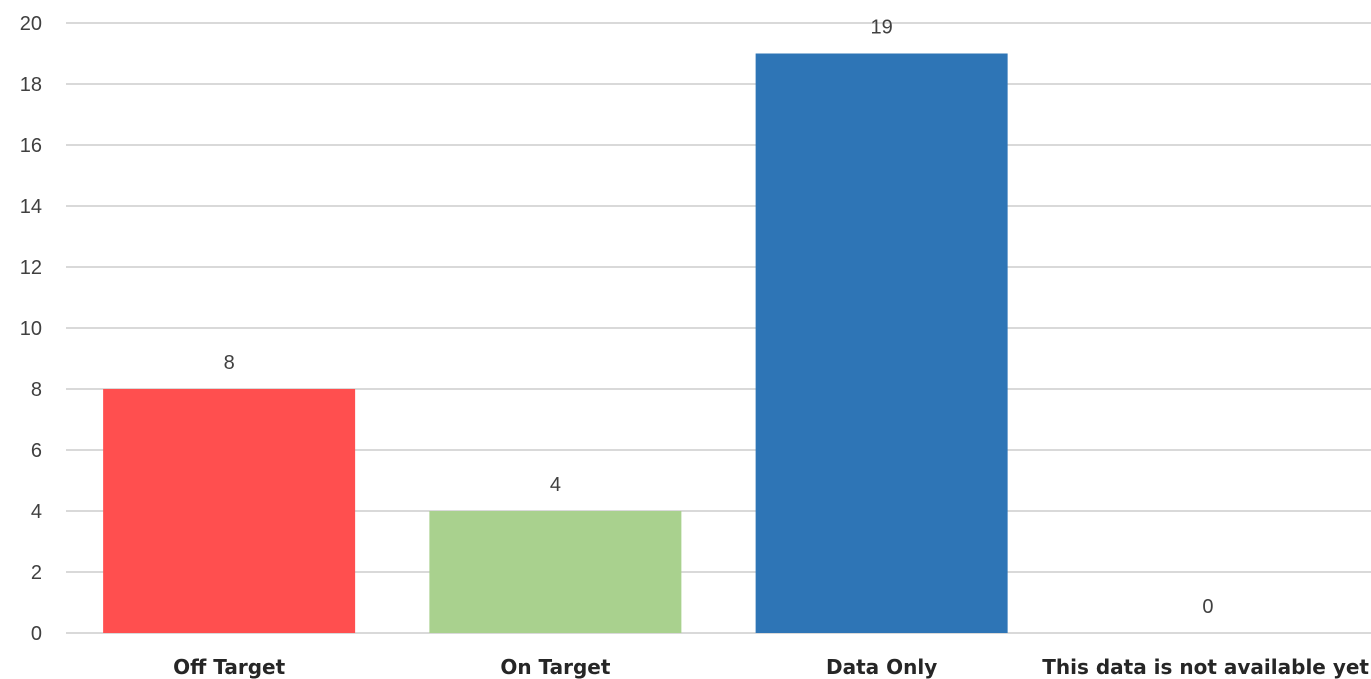 The image size is (1371, 679). Describe the element at coordinates (31, 85) in the screenshot. I see `y-tick-label: 18` at that location.